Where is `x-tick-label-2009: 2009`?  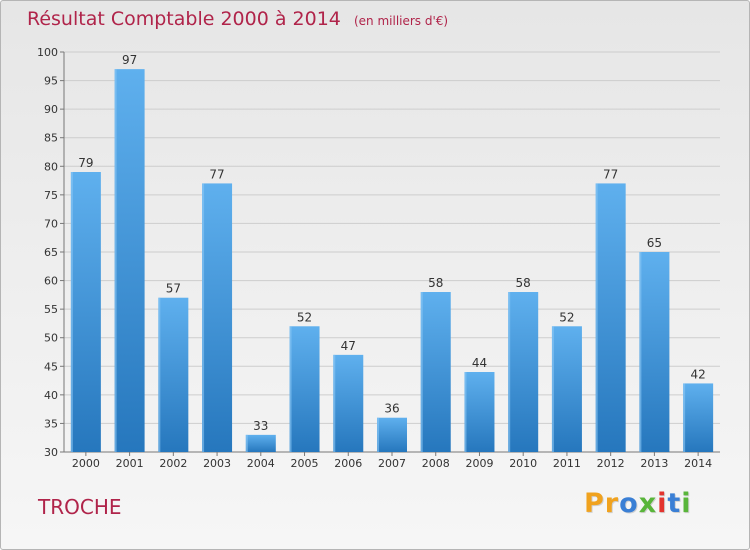 x-tick-label-2009: 2009 is located at coordinates (479, 463).